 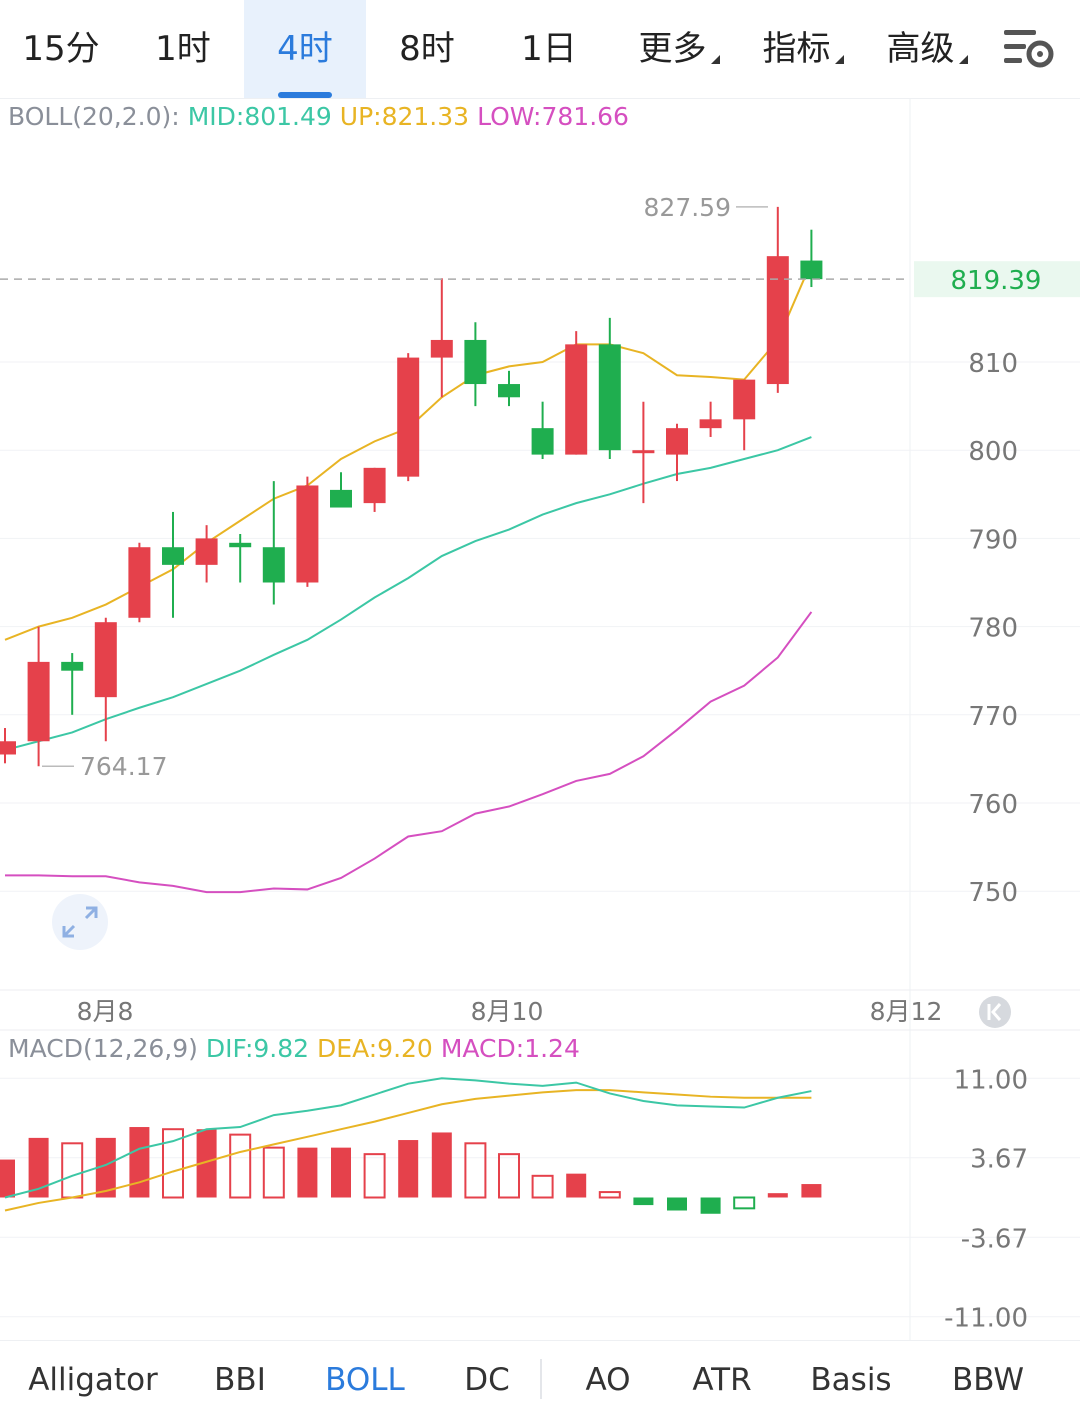 I want to click on price-axis-label: 750, so click(x=993, y=893).